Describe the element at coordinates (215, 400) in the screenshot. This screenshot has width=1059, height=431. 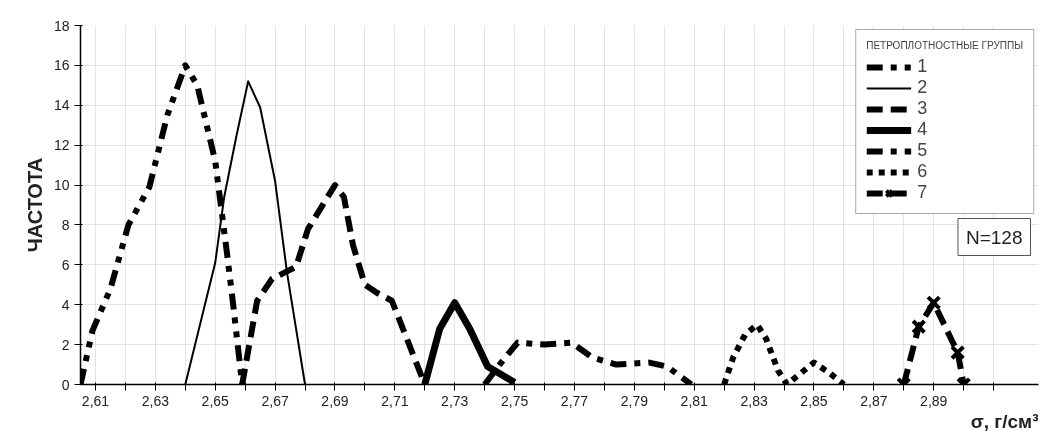
I see `x-tick-label: 2,65` at that location.